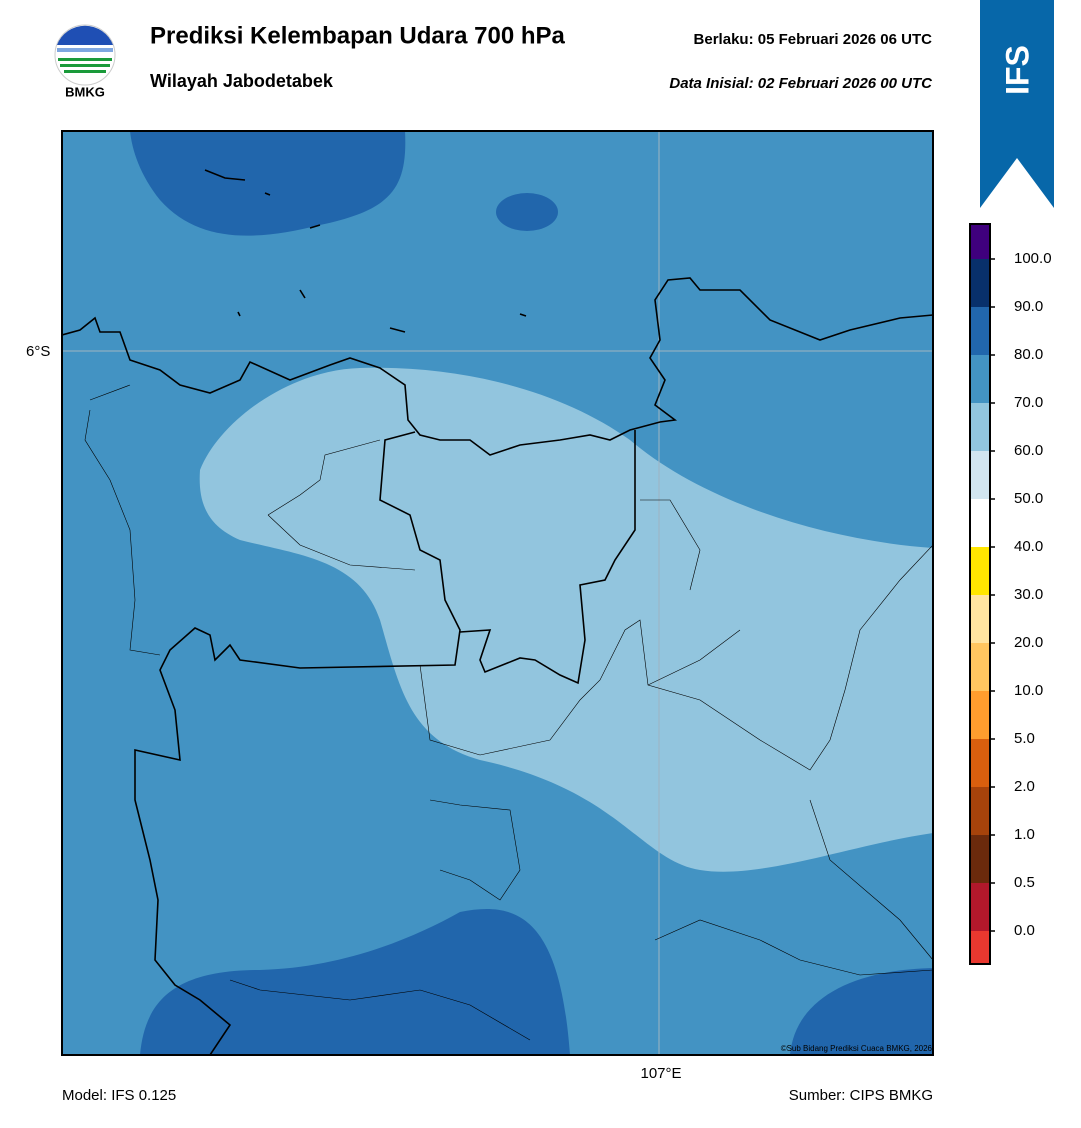 This screenshot has width=1081, height=1128. I want to click on colorbar-label: 2.0, so click(1024, 786).